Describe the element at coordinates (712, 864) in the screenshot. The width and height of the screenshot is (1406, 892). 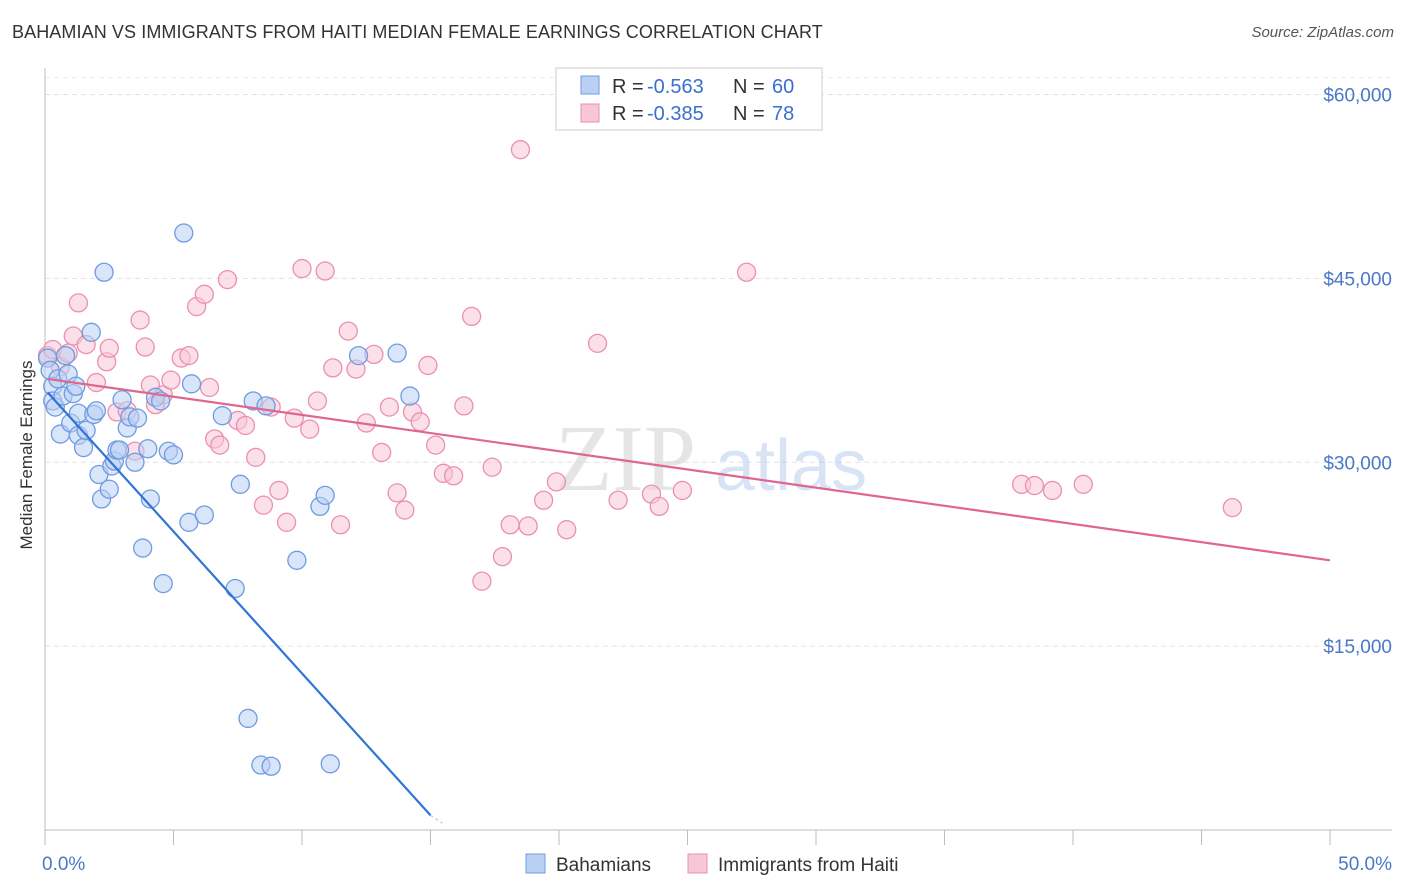
I see `bottom-legend: Bahamians Immigrants from Haiti` at that location.